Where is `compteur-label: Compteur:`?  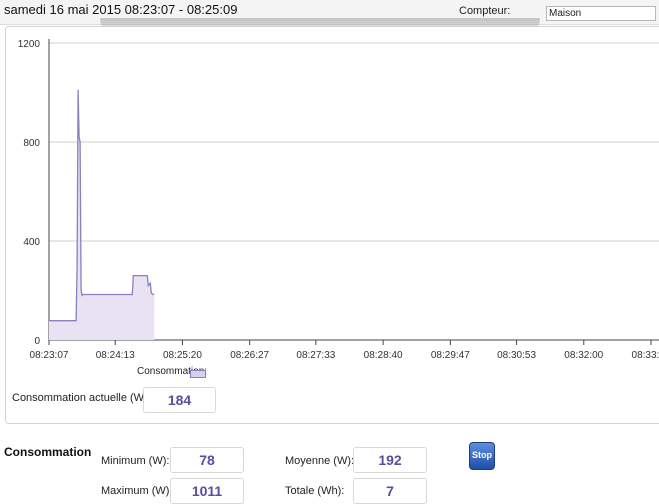 compteur-label: Compteur: is located at coordinates (485, 11).